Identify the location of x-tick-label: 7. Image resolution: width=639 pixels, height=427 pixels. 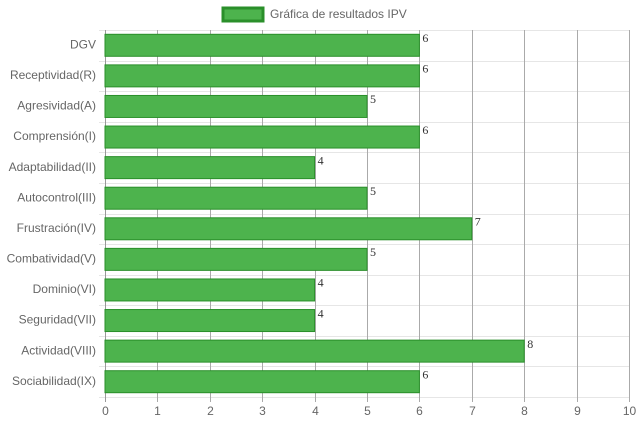
(472, 411).